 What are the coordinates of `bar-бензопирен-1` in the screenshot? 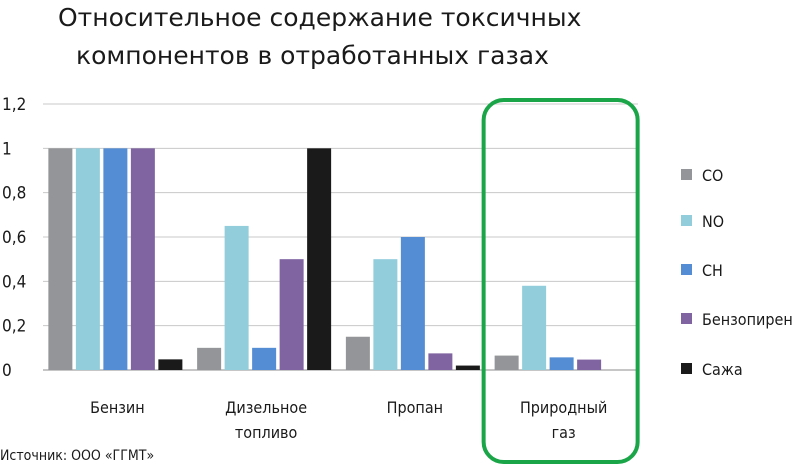 It's located at (142, 259).